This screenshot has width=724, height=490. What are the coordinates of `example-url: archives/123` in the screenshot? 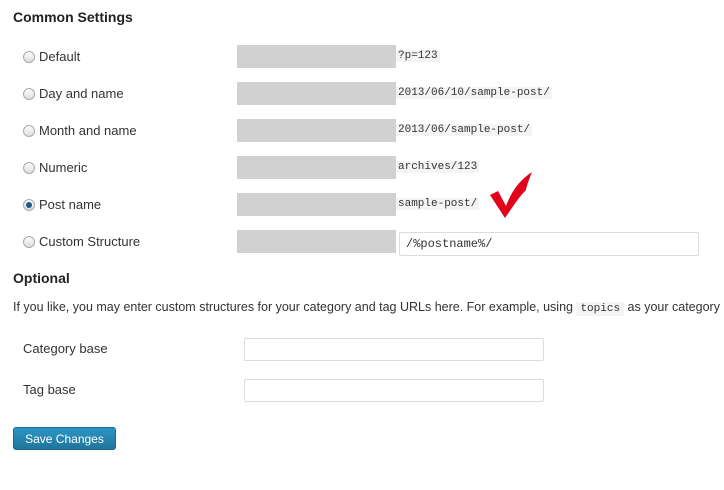 It's located at (438, 167).